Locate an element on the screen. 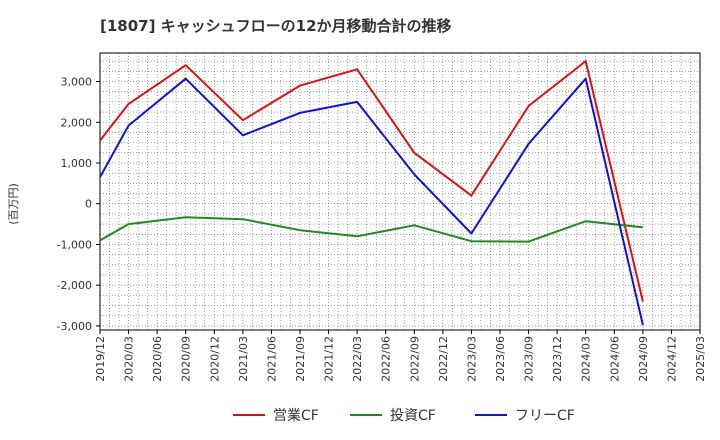 This screenshot has height=440, width=720. x-tick-label: 2021/12 is located at coordinates (329, 359).